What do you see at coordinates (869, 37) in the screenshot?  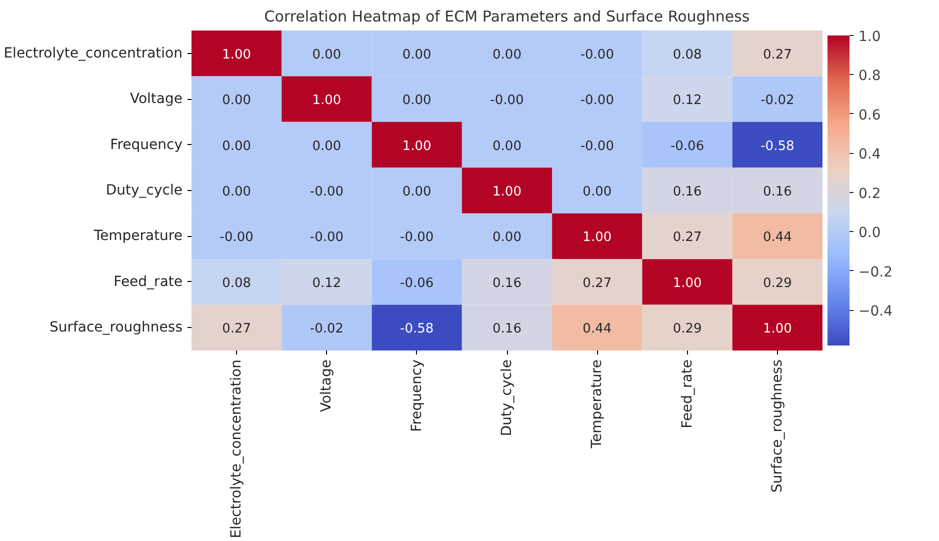 I see `color-bar-label: 1.0` at bounding box center [869, 37].